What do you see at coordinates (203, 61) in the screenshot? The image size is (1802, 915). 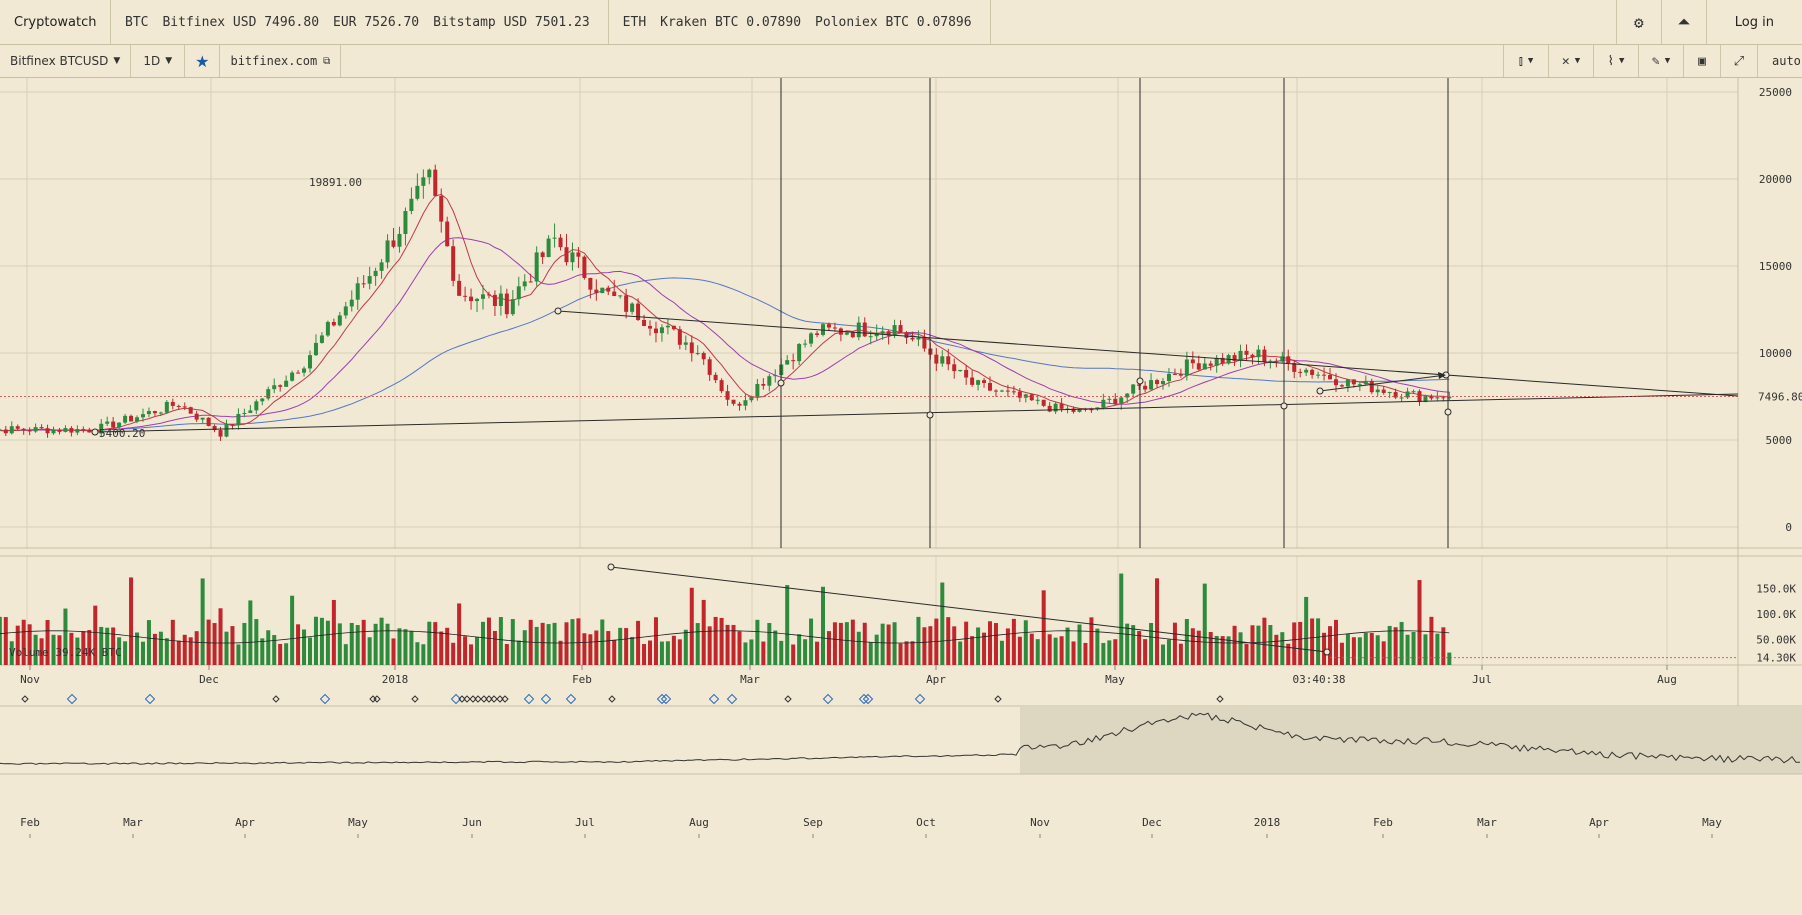 I see `favorite-star-icon: ★` at bounding box center [203, 61].